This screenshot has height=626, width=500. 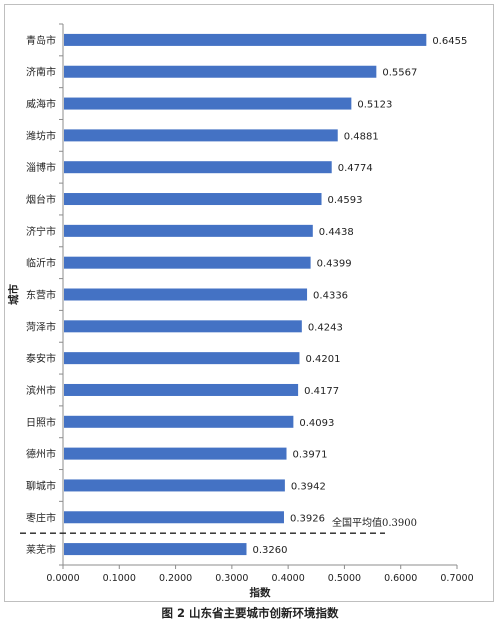 I want to click on value-label: 0.6455, so click(x=449, y=41).